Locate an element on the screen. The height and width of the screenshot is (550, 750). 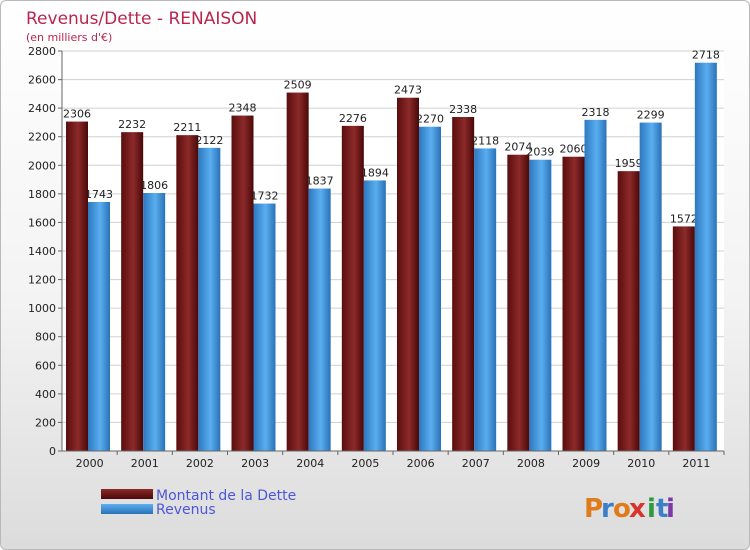
bar-dette-2006 is located at coordinates (408, 274).